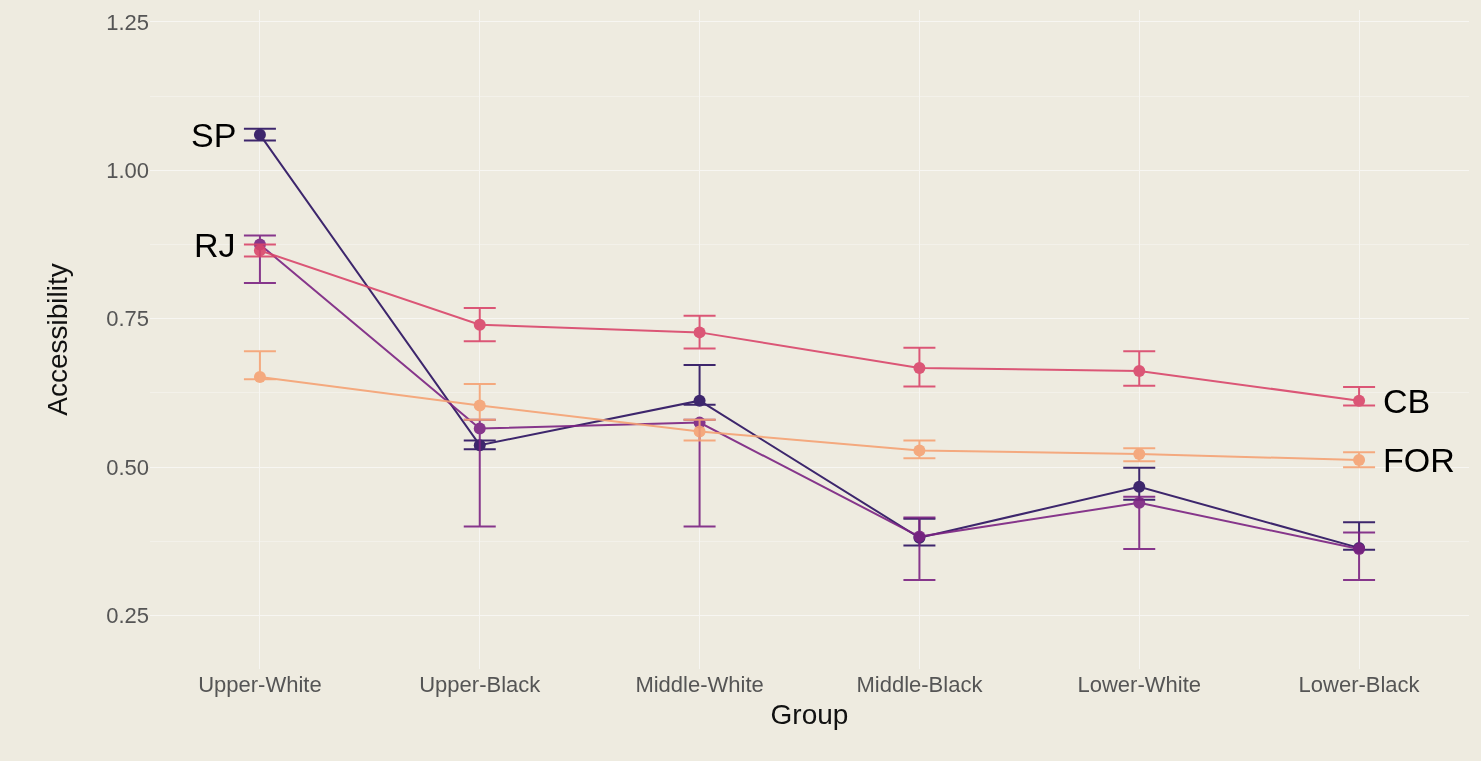 This screenshot has width=1481, height=761. Describe the element at coordinates (480, 684) in the screenshot. I see `x-tick-label: Upper-Black` at that location.